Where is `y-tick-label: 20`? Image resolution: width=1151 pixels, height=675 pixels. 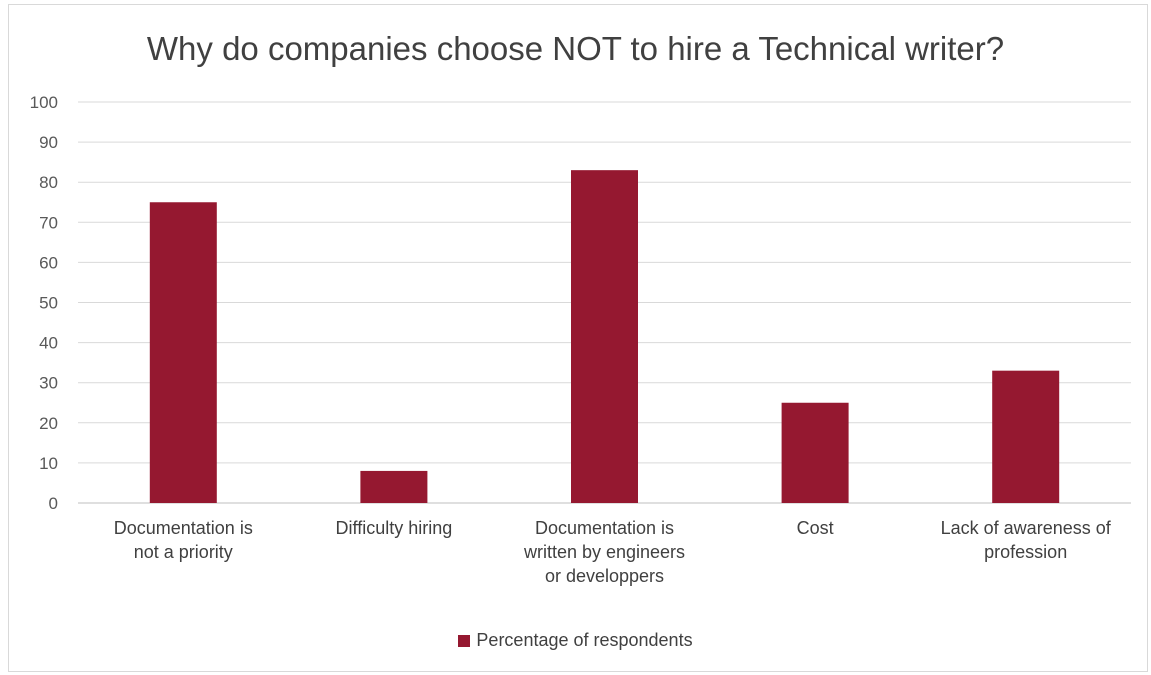
y-tick-label: 20 is located at coordinates (48, 423).